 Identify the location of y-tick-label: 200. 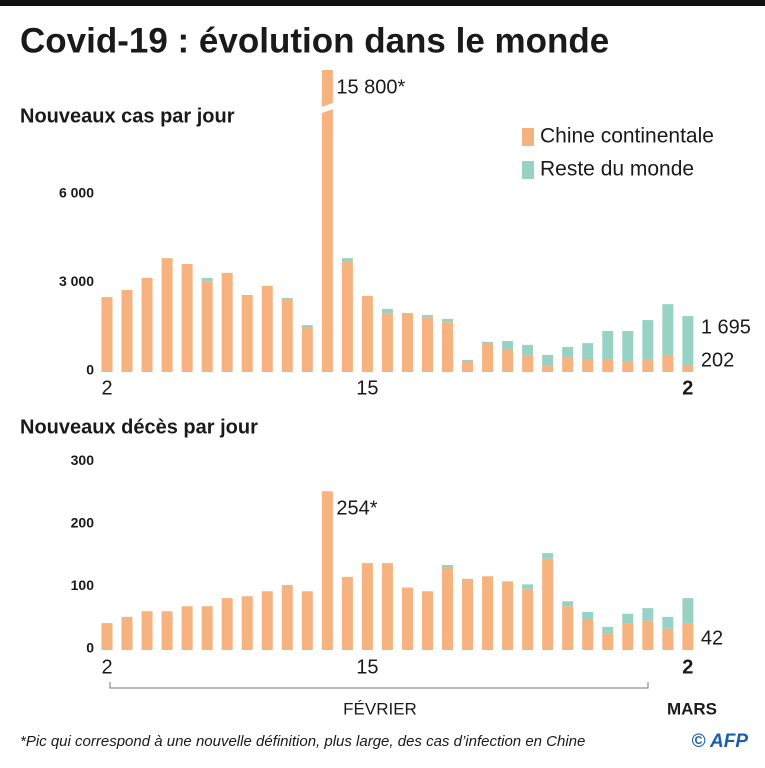
(83, 523).